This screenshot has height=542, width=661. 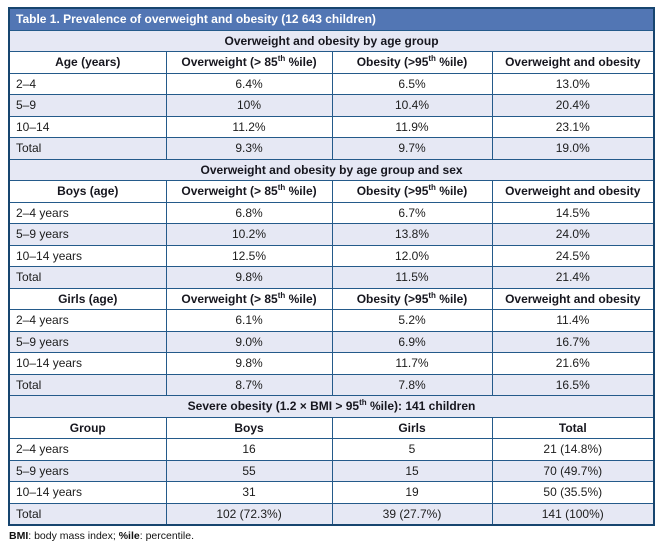 What do you see at coordinates (87, 126) in the screenshot?
I see `row-label: 10–14` at bounding box center [87, 126].